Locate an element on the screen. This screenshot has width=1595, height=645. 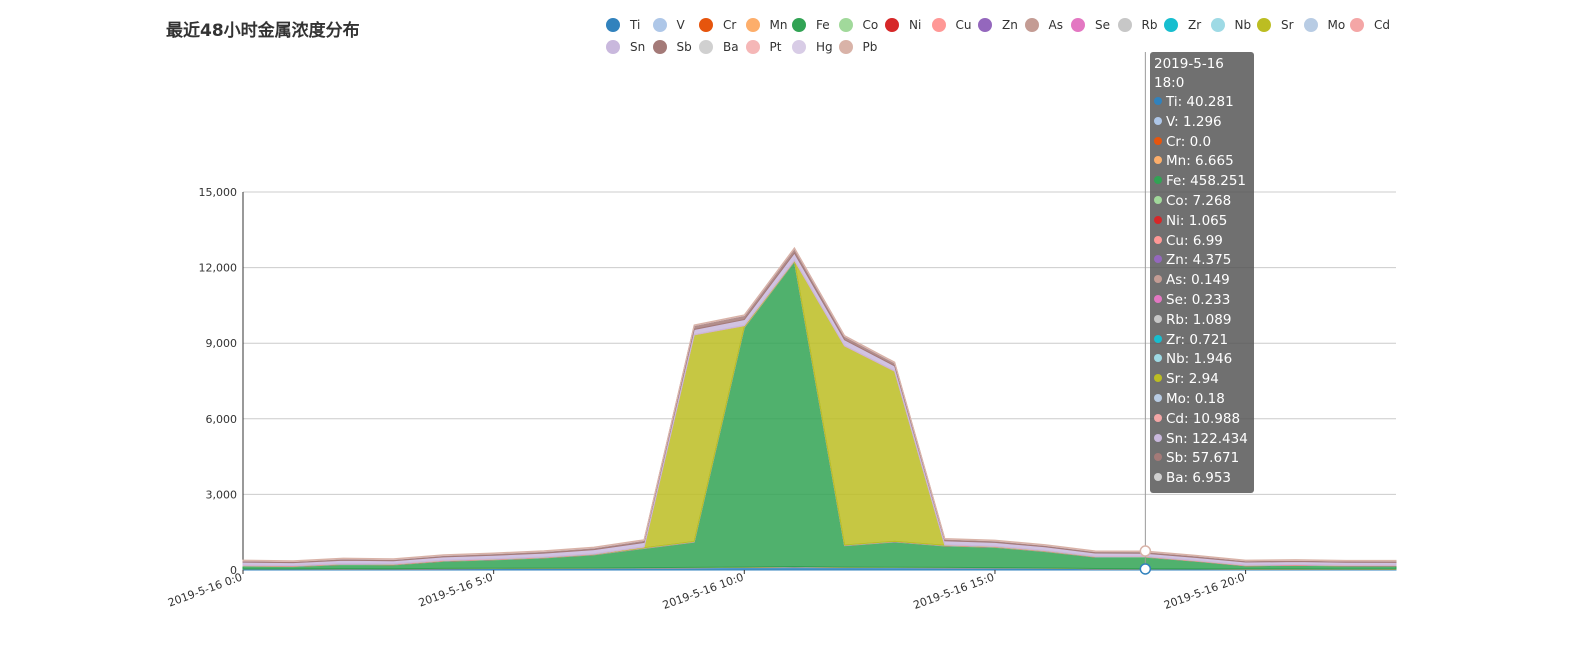
tooltip-row: Sn: 122.434 is located at coordinates (1204, 440).